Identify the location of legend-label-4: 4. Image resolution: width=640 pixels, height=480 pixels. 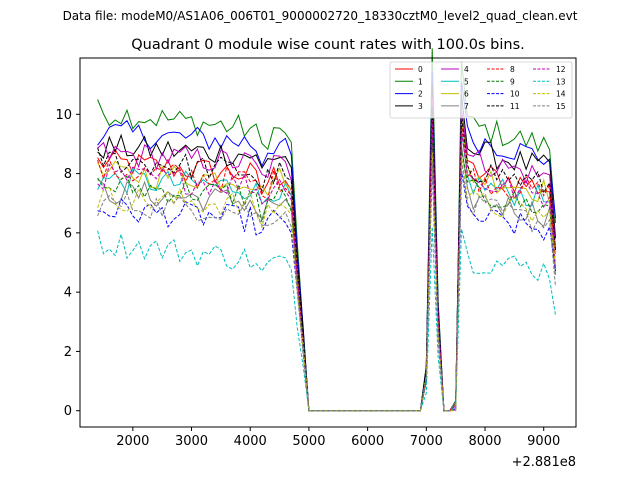
(466, 69).